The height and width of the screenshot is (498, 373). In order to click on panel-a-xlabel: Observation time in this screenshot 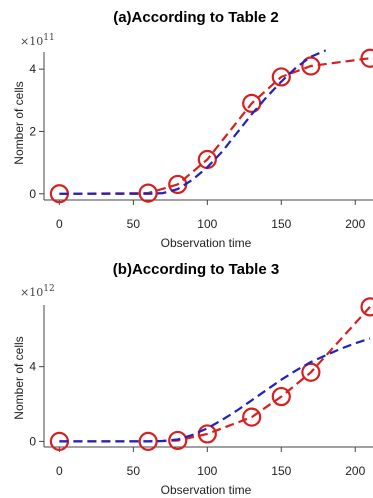, I will do `click(206, 243)`.